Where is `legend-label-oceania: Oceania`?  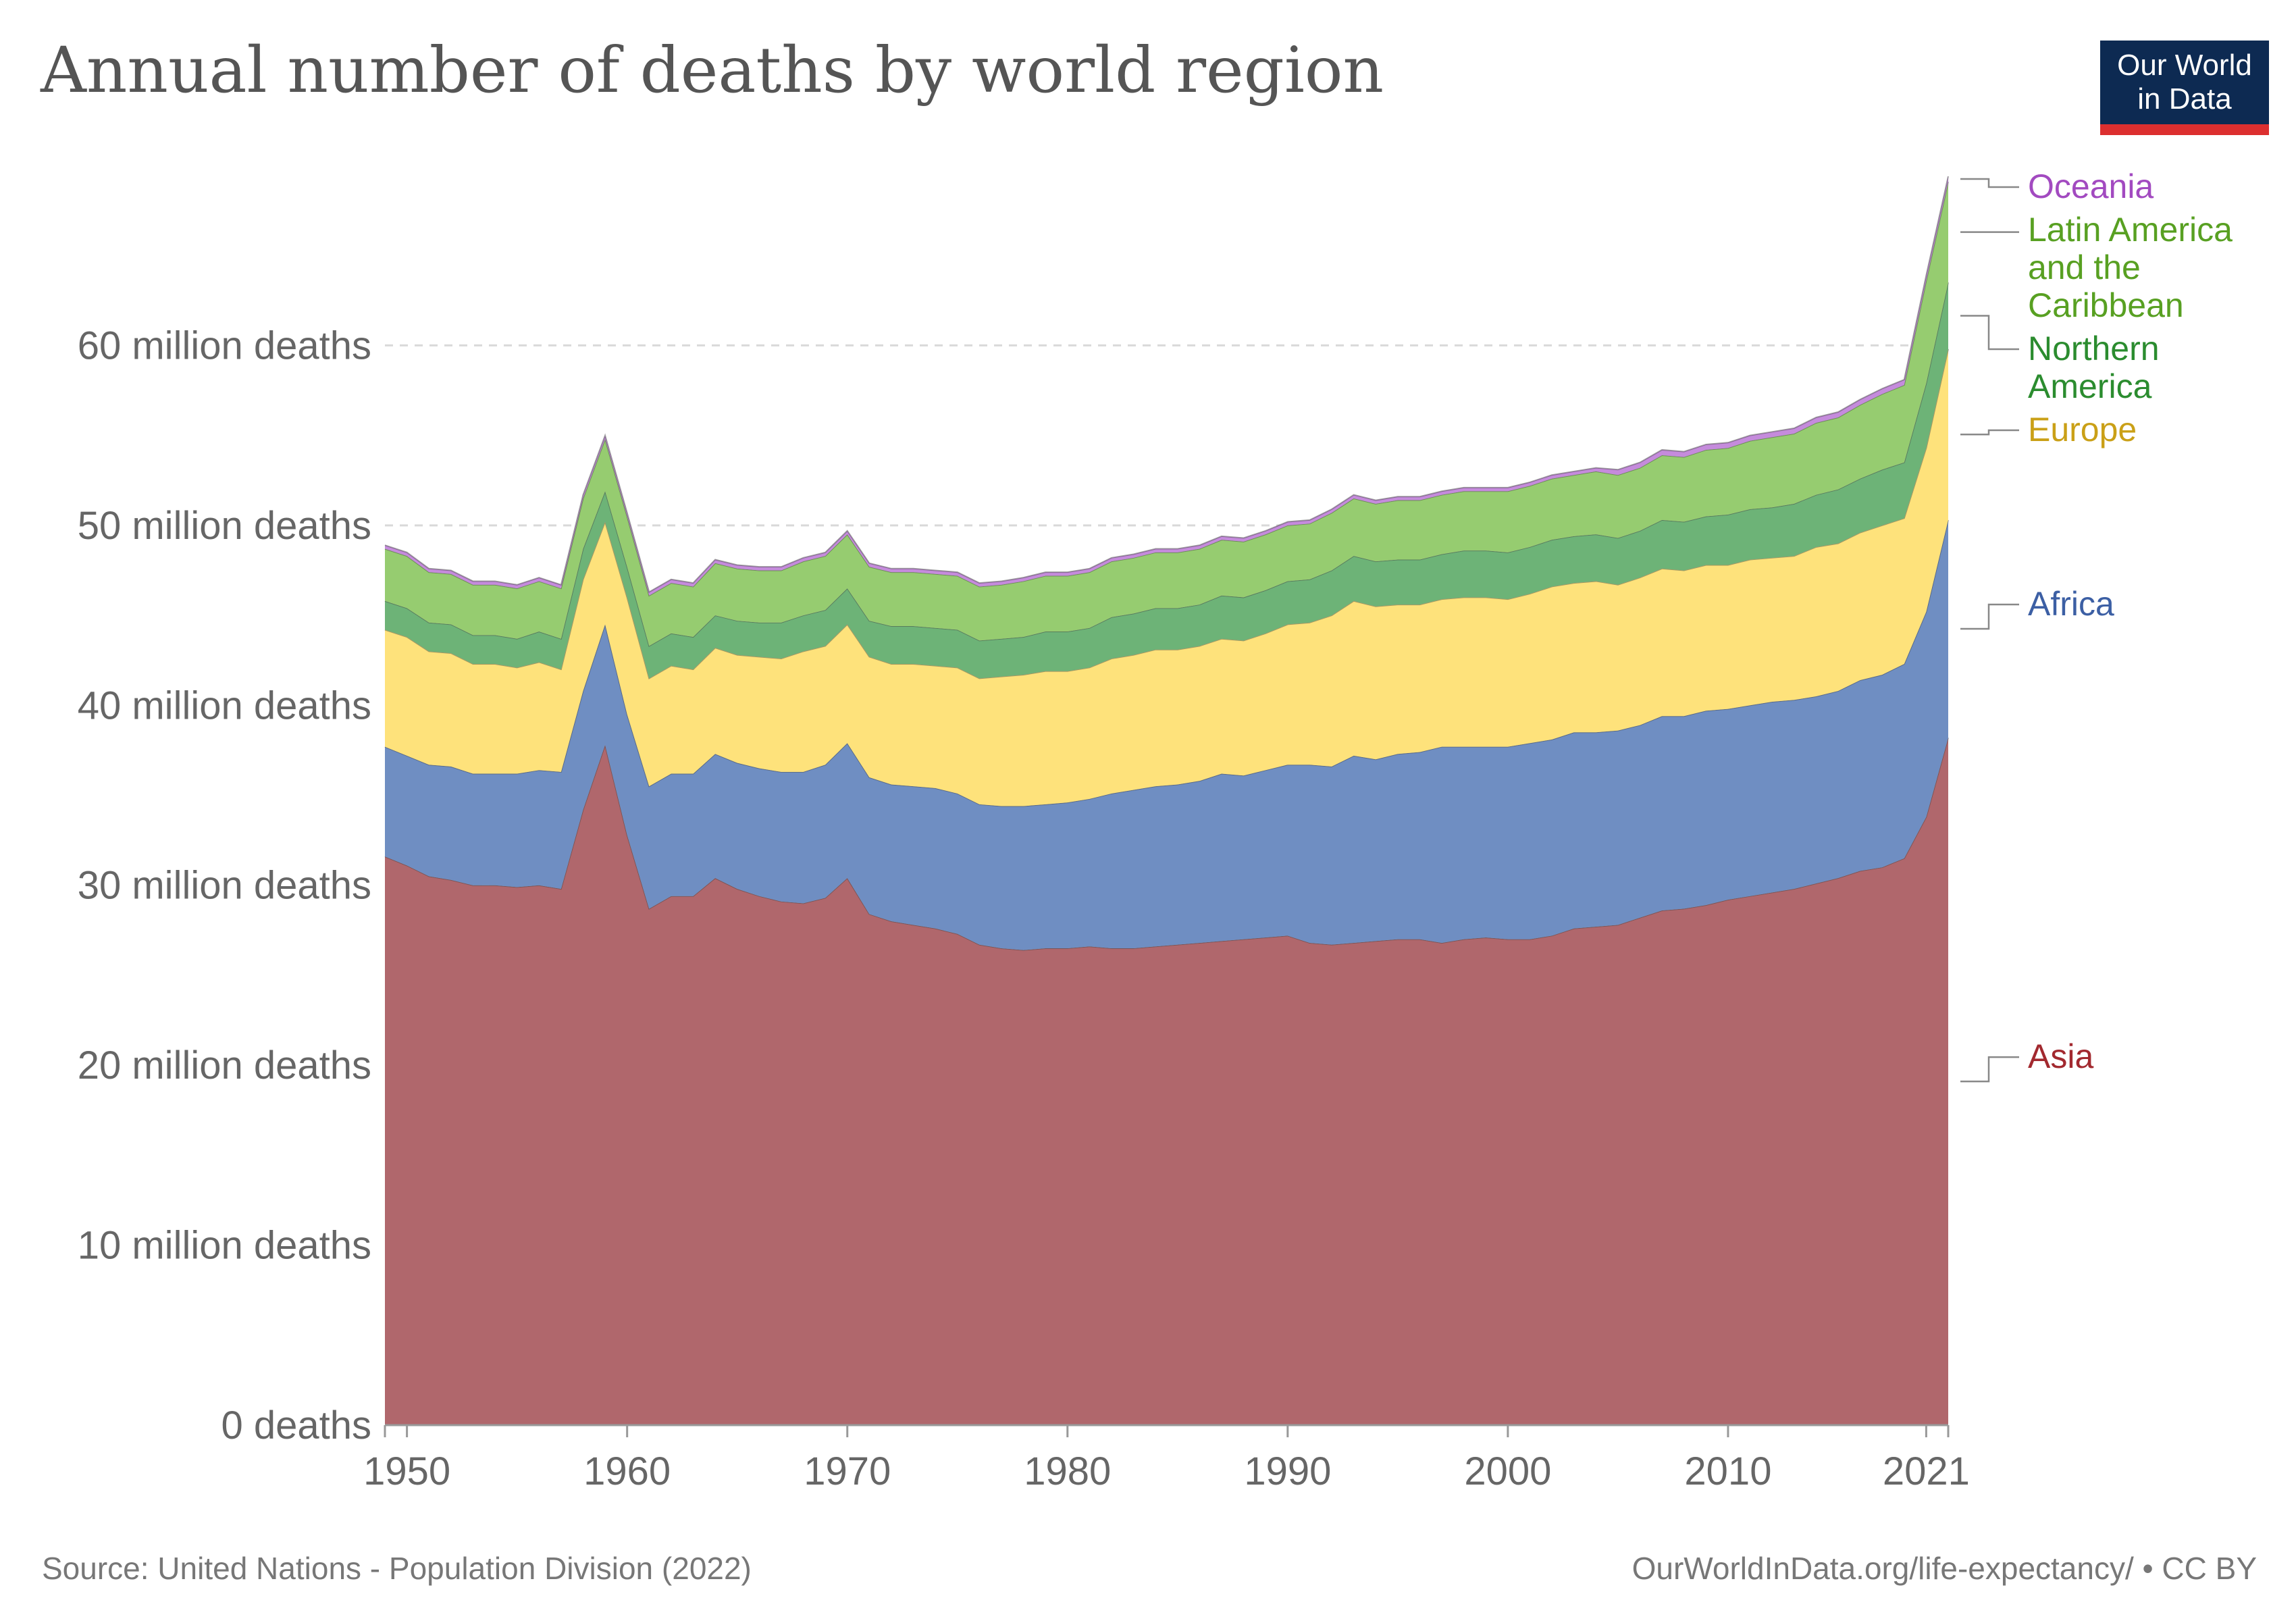
legend-label-oceania: Oceania is located at coordinates (2091, 186).